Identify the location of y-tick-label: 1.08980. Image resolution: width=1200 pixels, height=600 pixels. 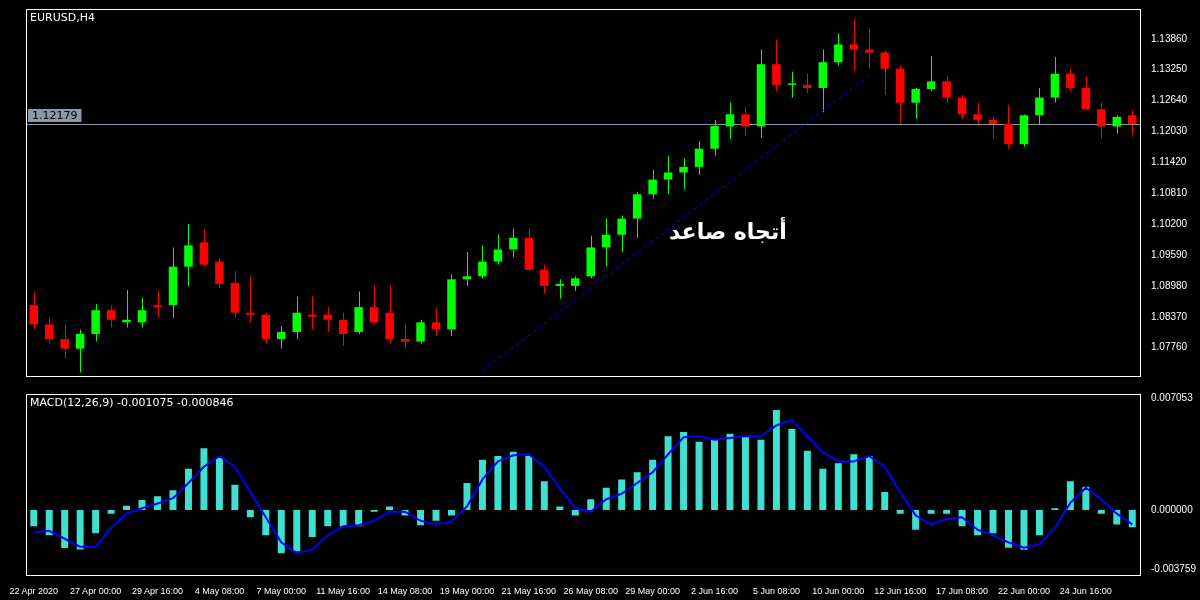
(1169, 285).